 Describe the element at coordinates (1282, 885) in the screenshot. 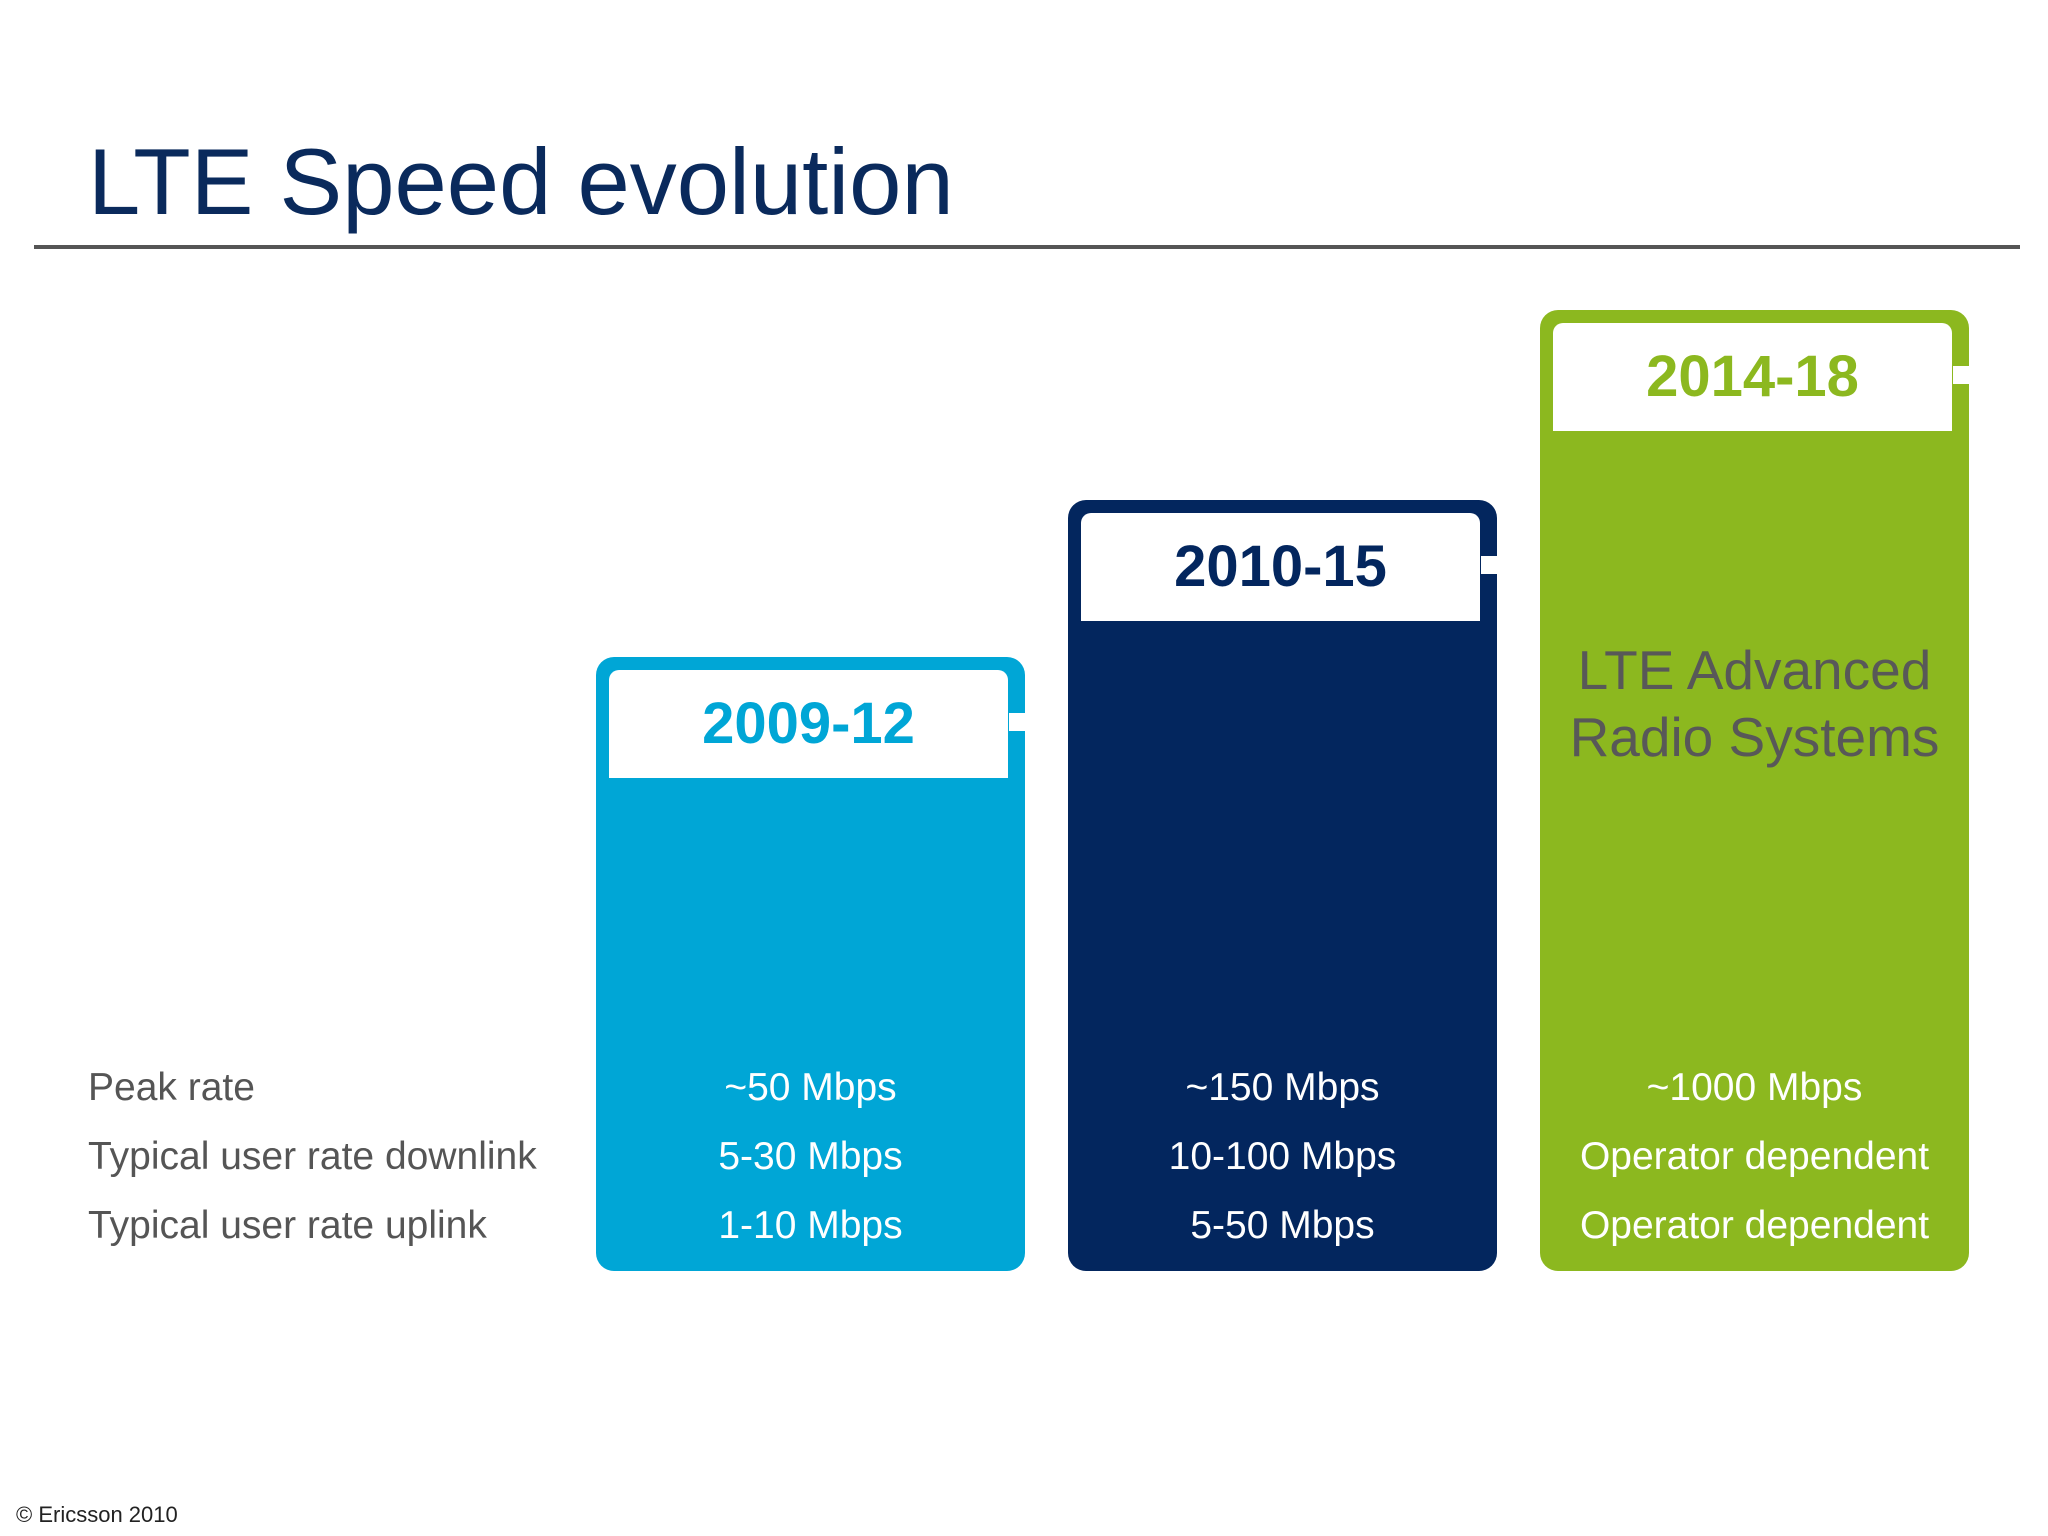

I see `card-2010-15: 2010-15 ~150 Mbps 10-100 Mbps 5-50 Mbps` at that location.